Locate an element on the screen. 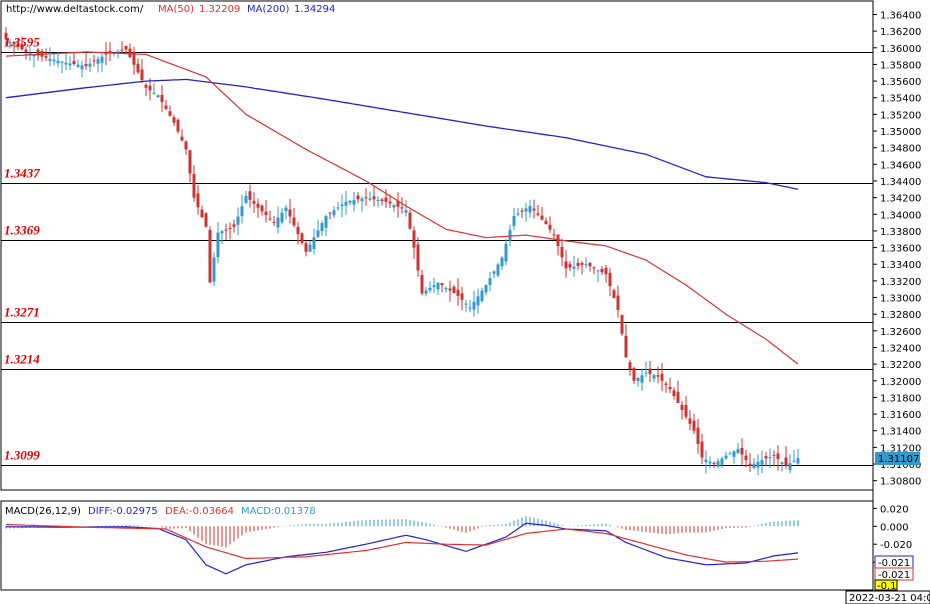 The width and height of the screenshot is (930, 604). level-label: 1.3369 is located at coordinates (22, 230).